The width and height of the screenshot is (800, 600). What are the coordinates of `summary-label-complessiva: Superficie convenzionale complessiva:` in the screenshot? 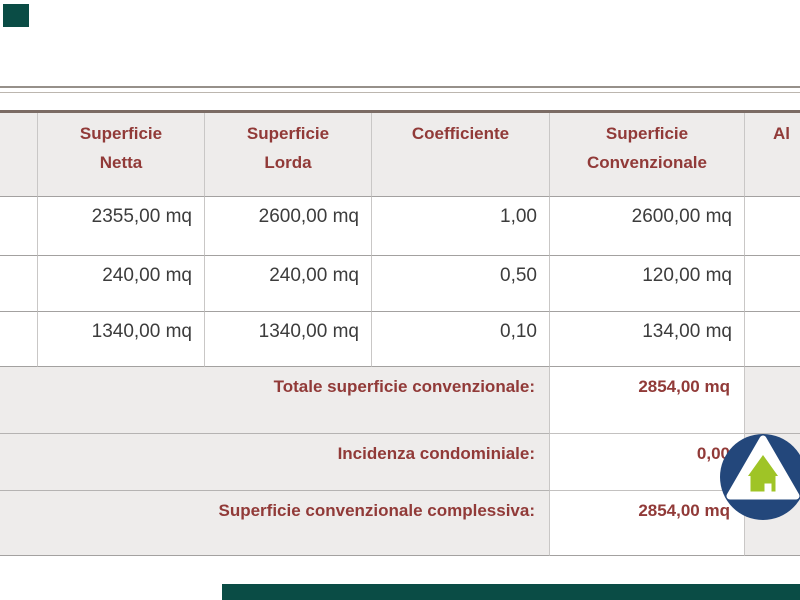 It's located at (275, 523).